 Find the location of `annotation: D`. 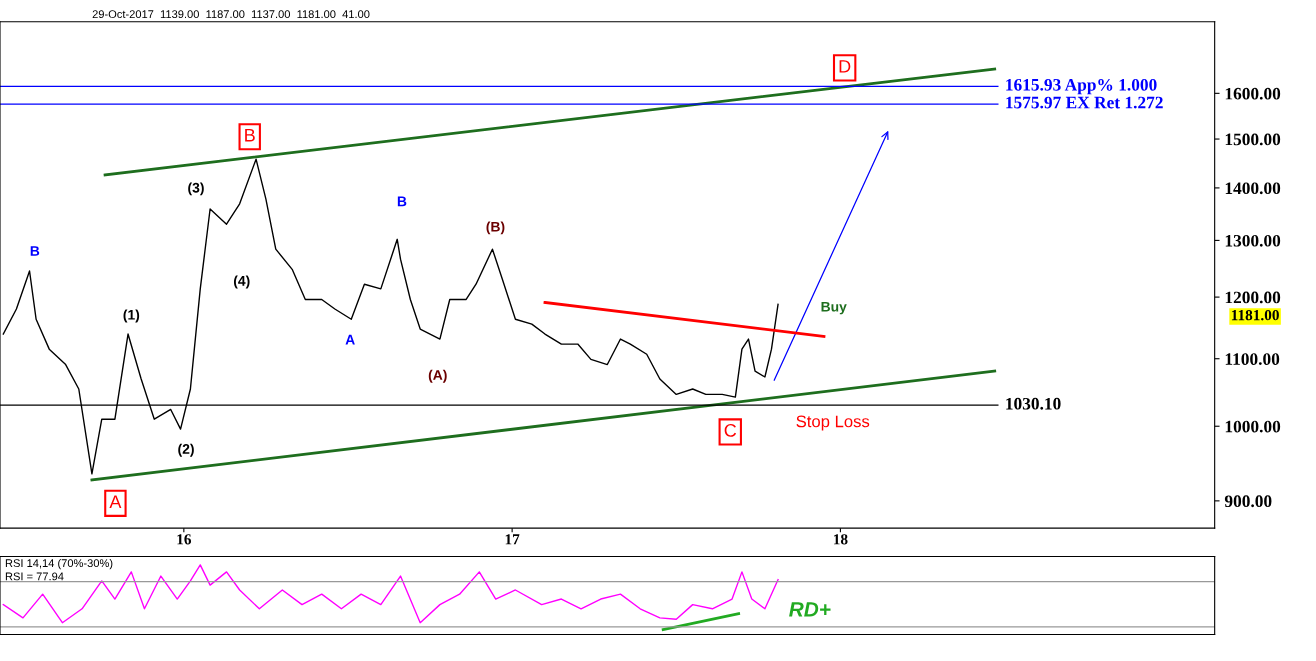

annotation: D is located at coordinates (845, 66).